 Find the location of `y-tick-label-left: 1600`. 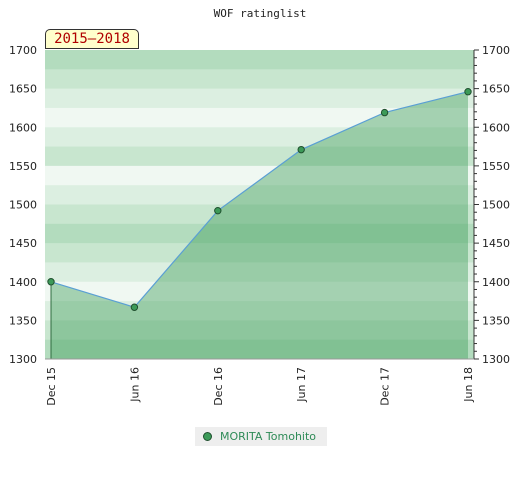

y-tick-label-left: 1600 is located at coordinates (23, 127).